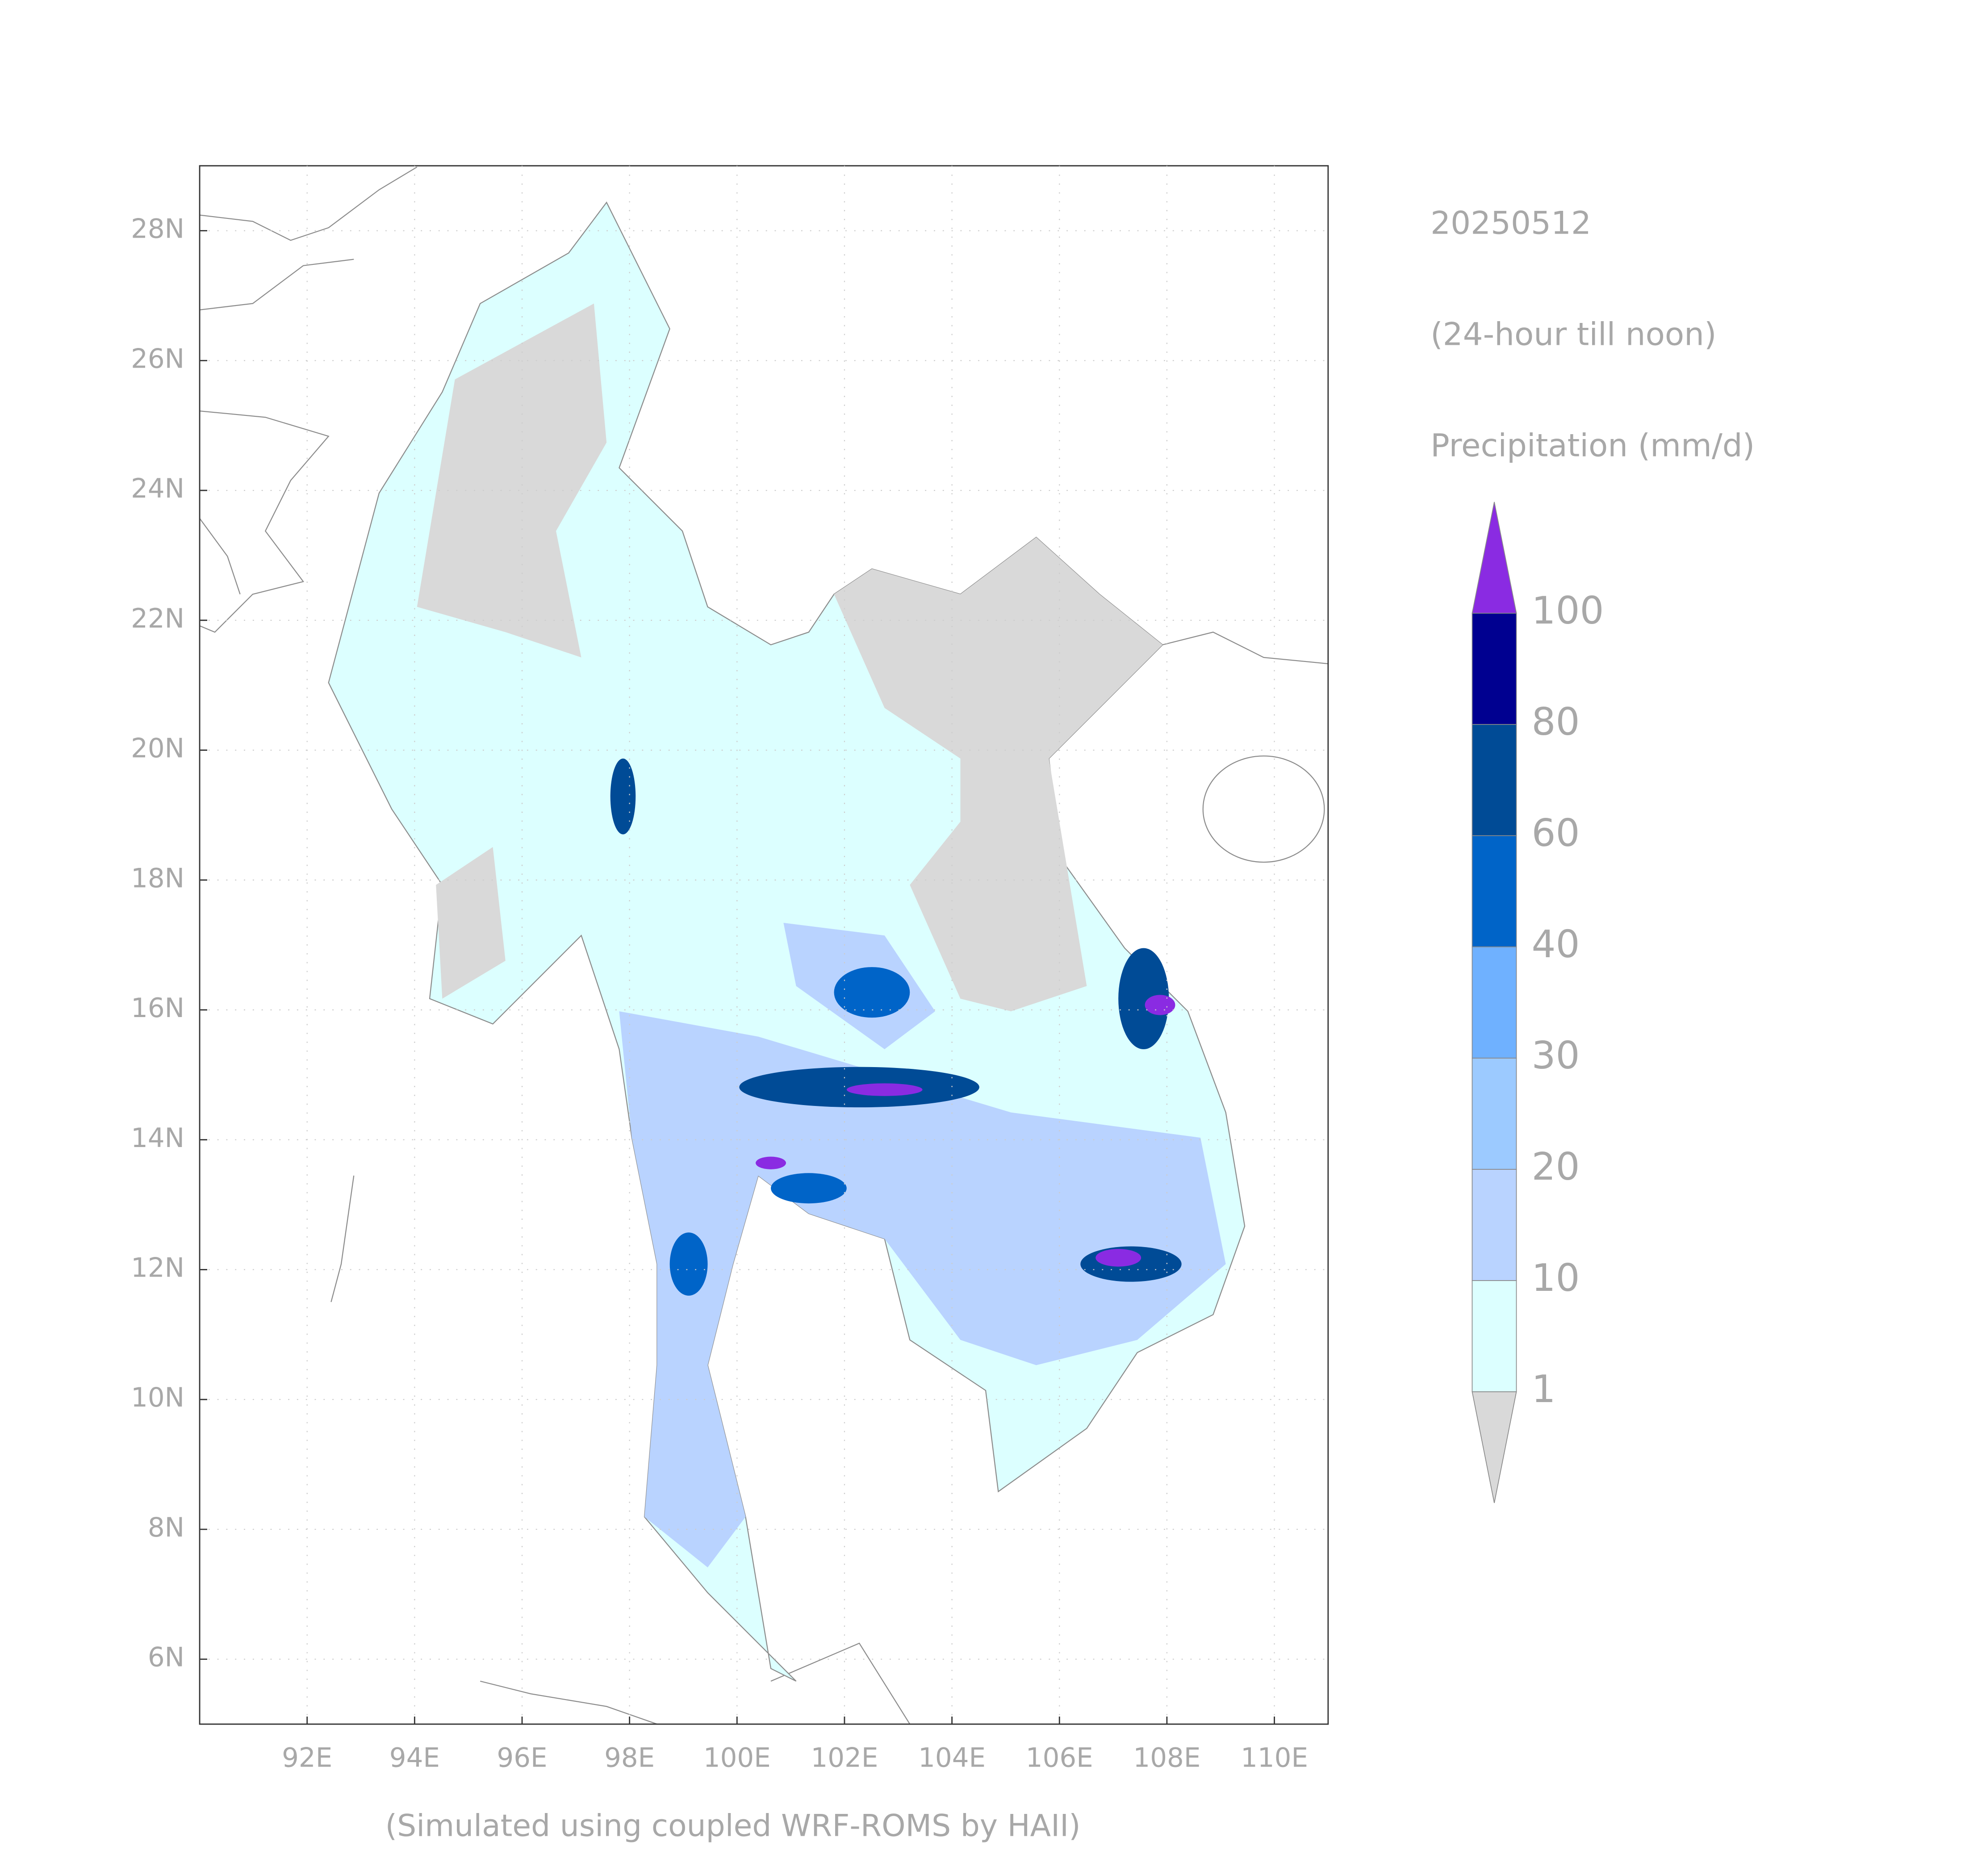 This screenshot has width=1965, height=1876. What do you see at coordinates (166, 1527) in the screenshot?
I see `y-tick-label: 8N` at bounding box center [166, 1527].